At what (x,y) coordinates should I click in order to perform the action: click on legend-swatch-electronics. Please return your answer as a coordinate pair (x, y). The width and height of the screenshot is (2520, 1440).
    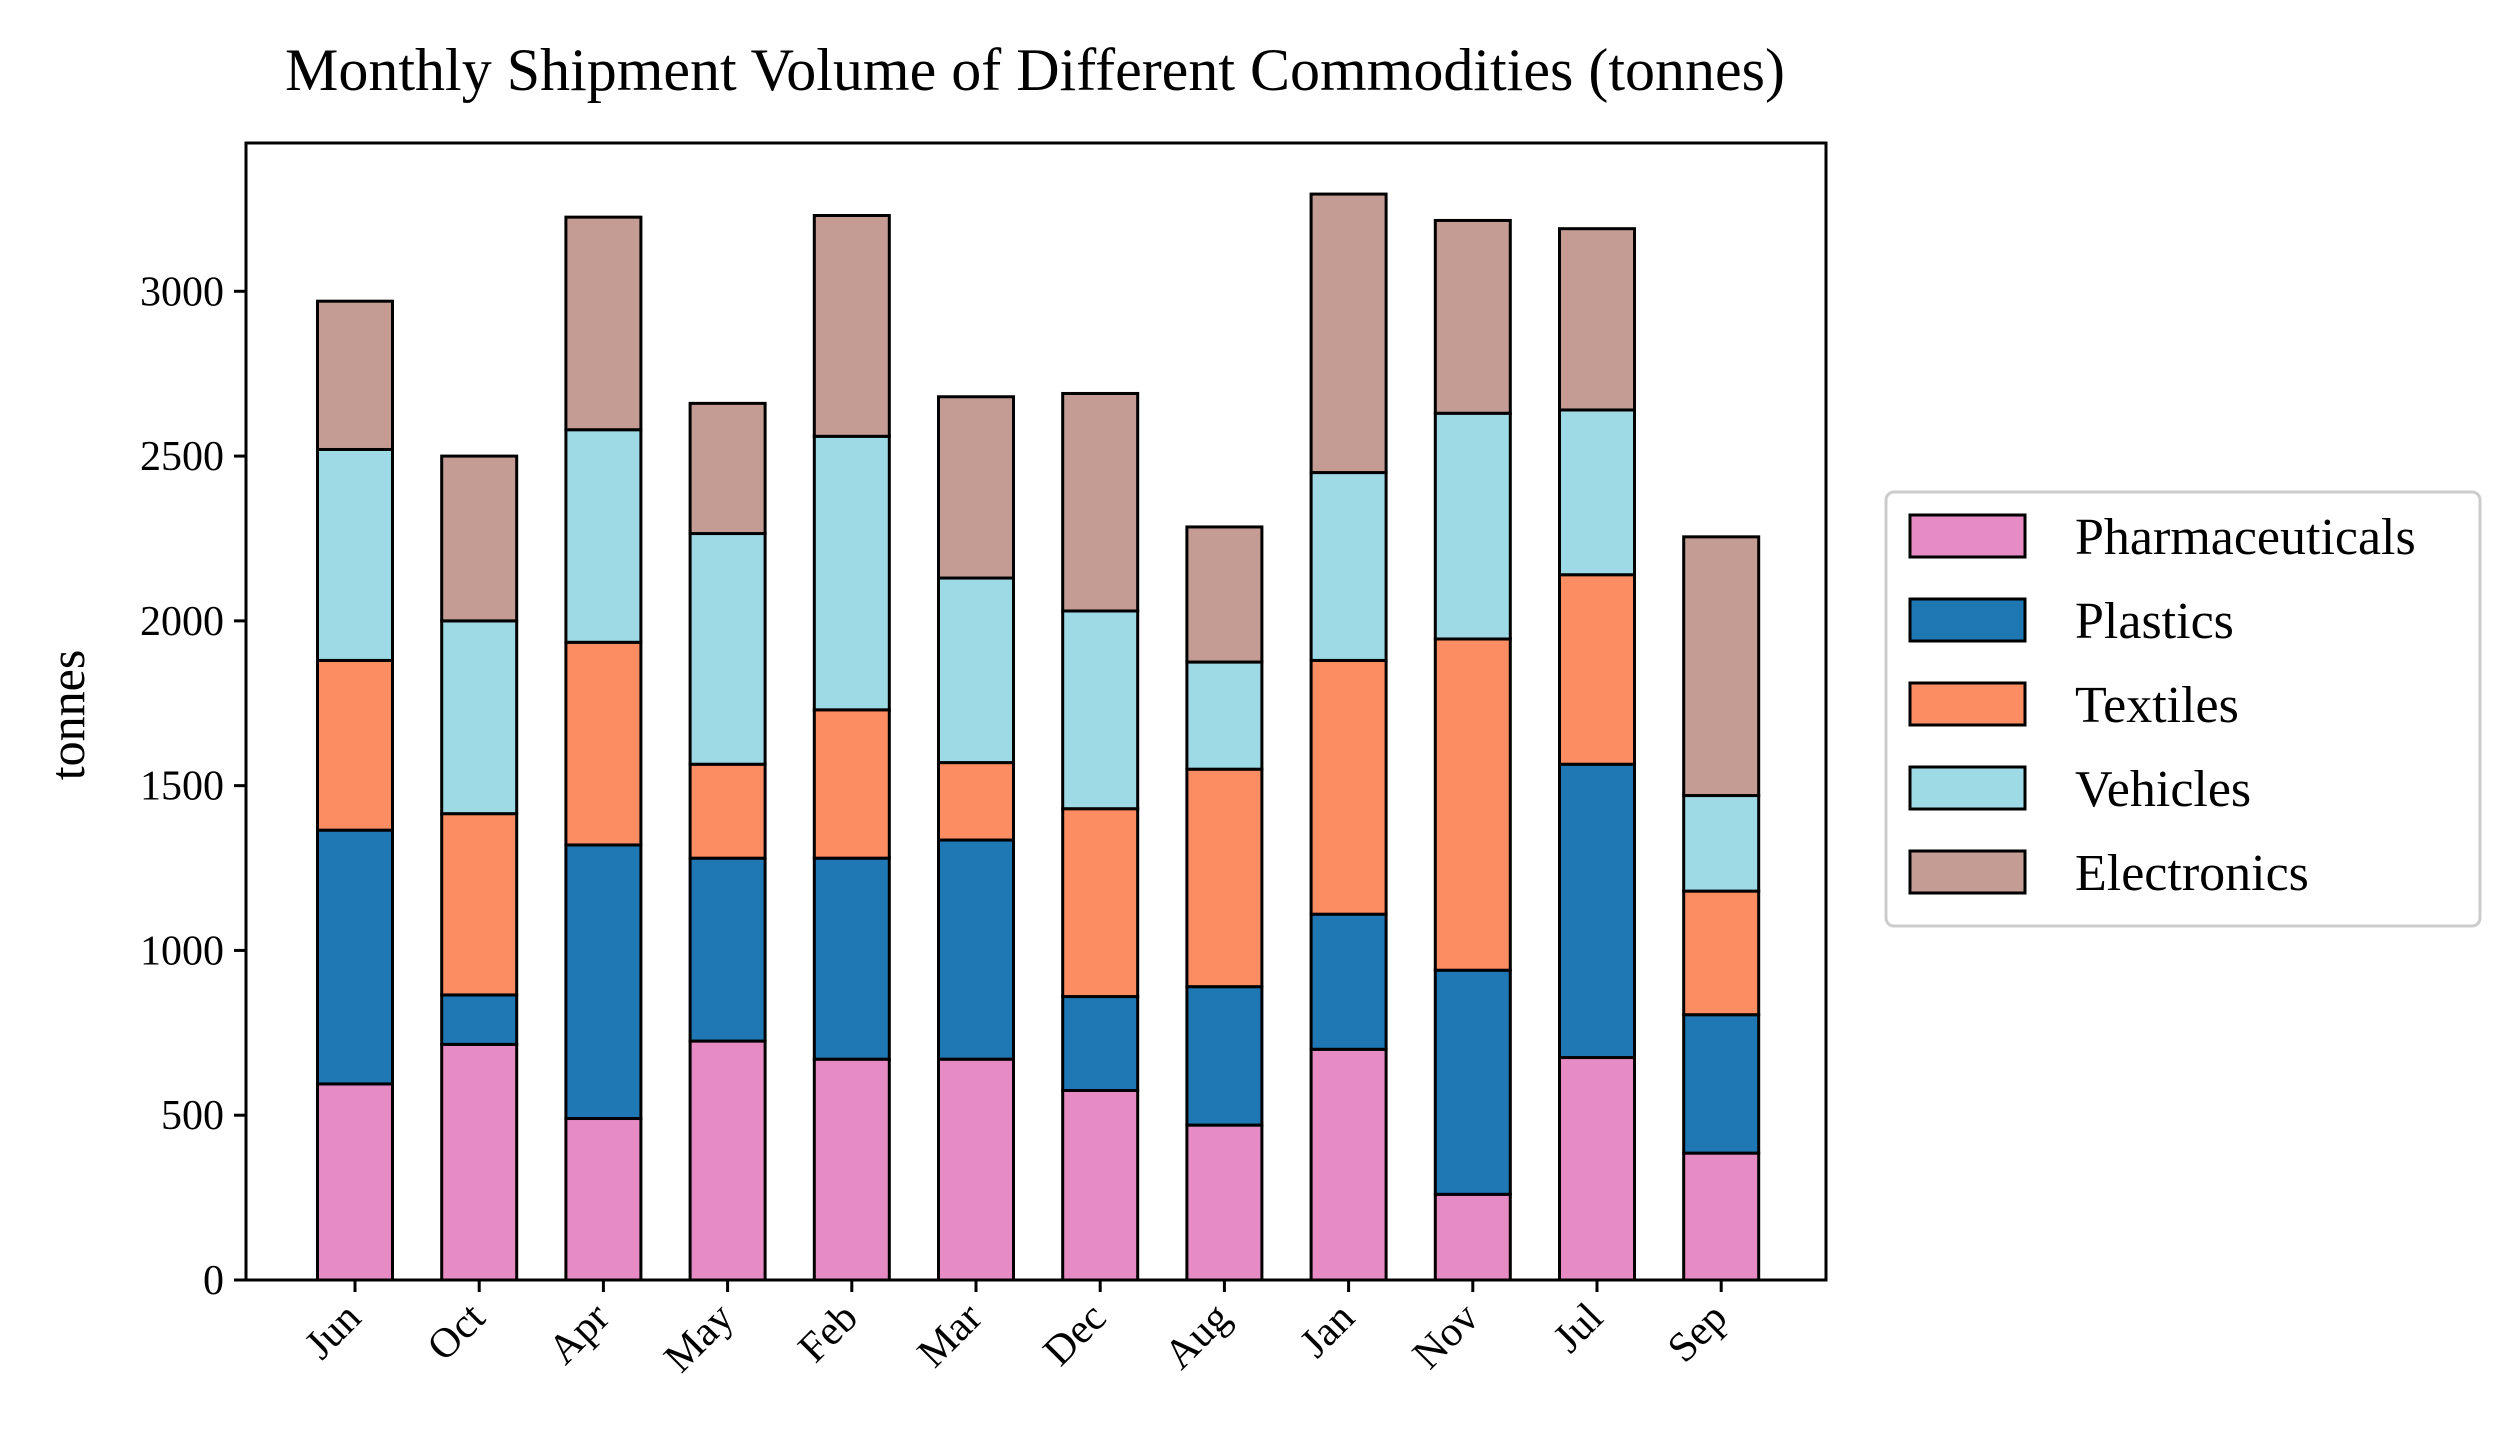
    Looking at the image, I should click on (1967, 872).